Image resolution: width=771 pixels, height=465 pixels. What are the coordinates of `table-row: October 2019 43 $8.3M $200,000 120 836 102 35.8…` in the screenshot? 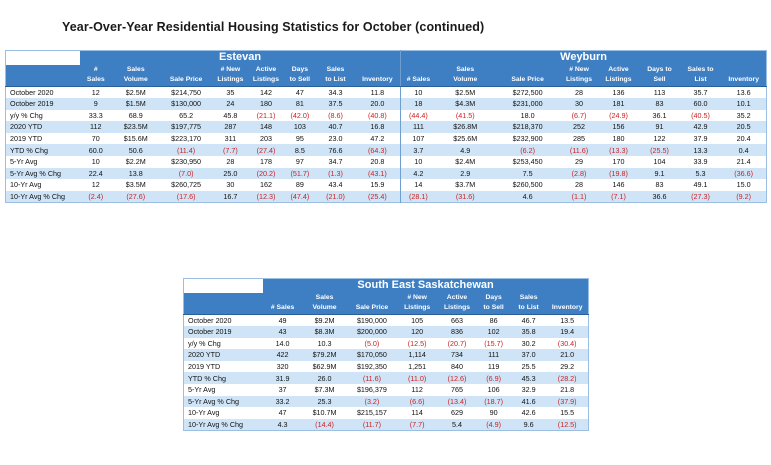 It's located at (386, 332).